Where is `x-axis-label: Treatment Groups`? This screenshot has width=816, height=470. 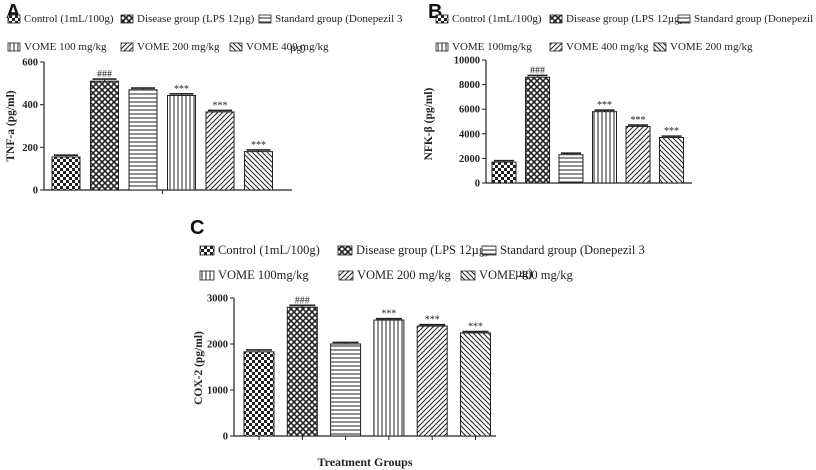 x-axis-label: Treatment Groups is located at coordinates (365, 462).